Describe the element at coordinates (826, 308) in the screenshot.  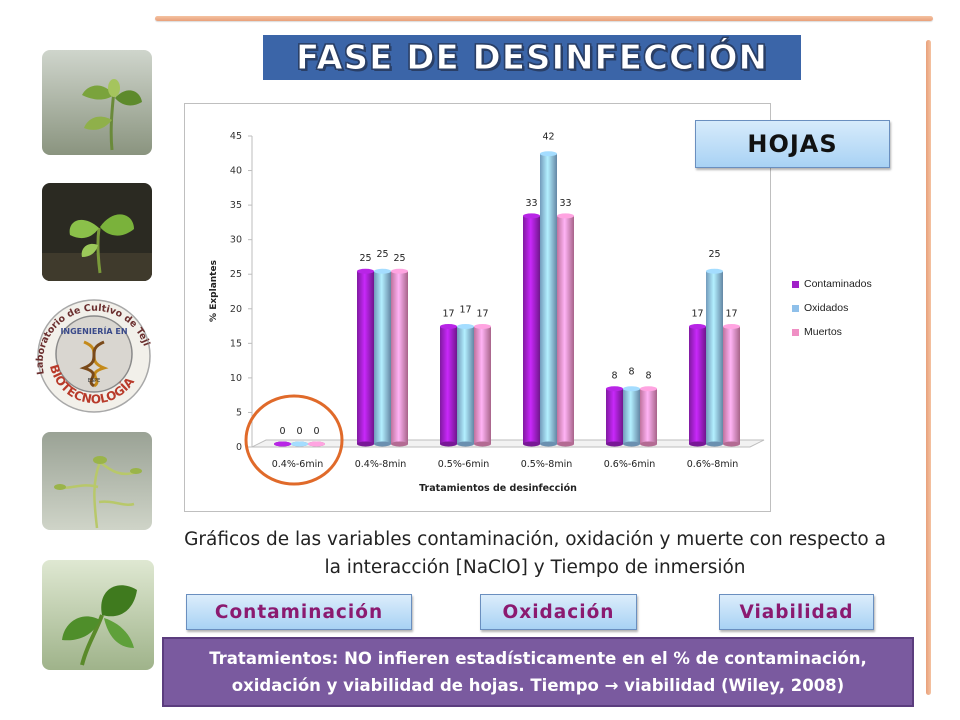
I see `legend-label-oxidados: Oxidados` at that location.